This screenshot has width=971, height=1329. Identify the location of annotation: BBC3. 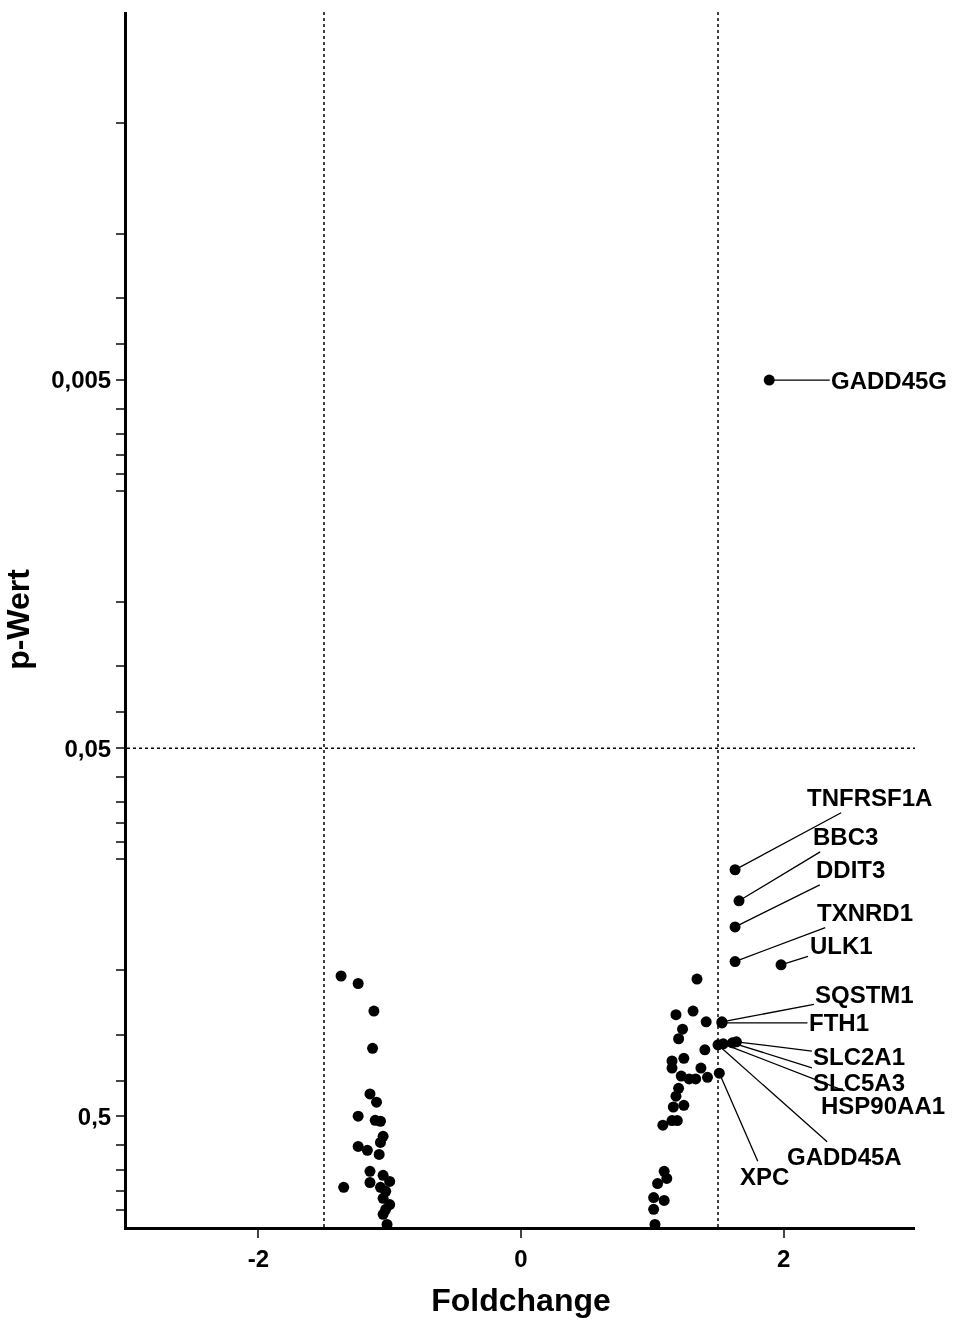
(846, 836).